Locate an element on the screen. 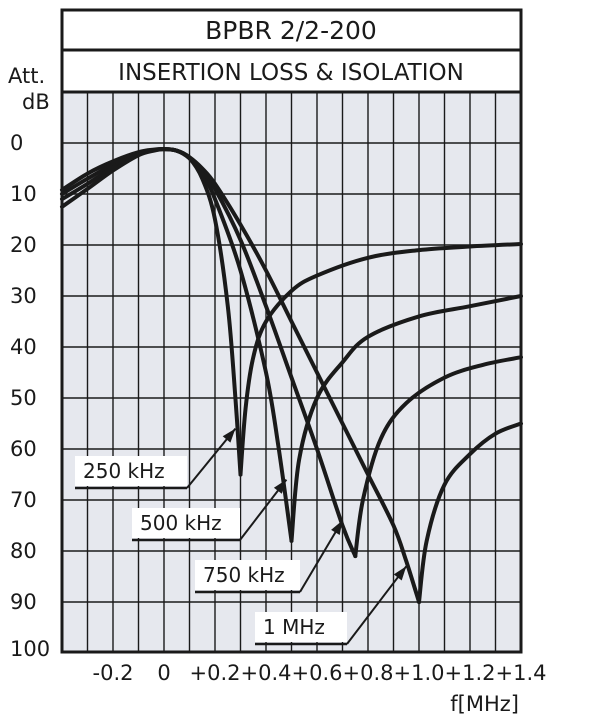  chart-subtitle: INSERTION LOSS & ISOLATION is located at coordinates (291, 73).